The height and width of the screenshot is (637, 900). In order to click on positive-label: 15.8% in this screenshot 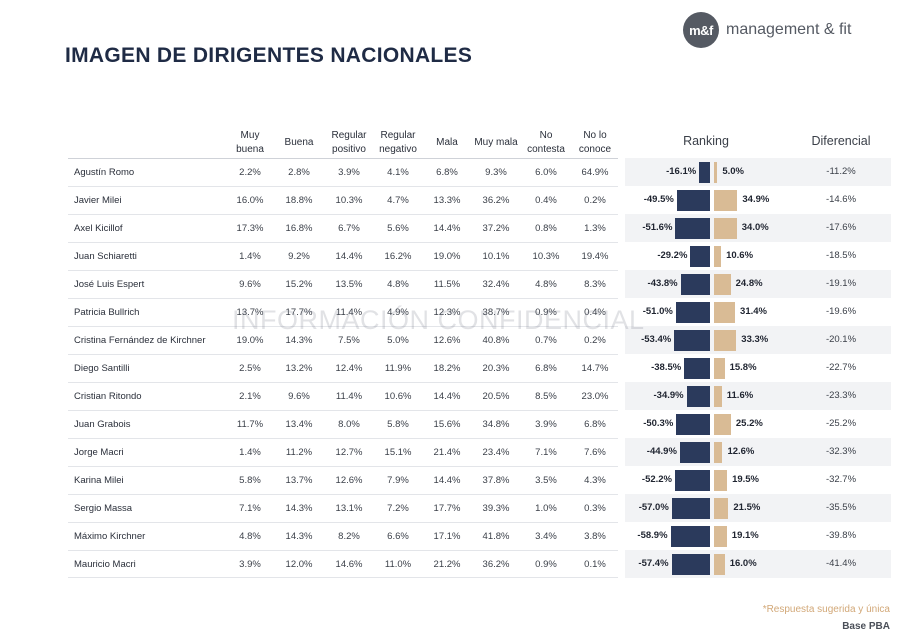, I will do `click(743, 367)`.